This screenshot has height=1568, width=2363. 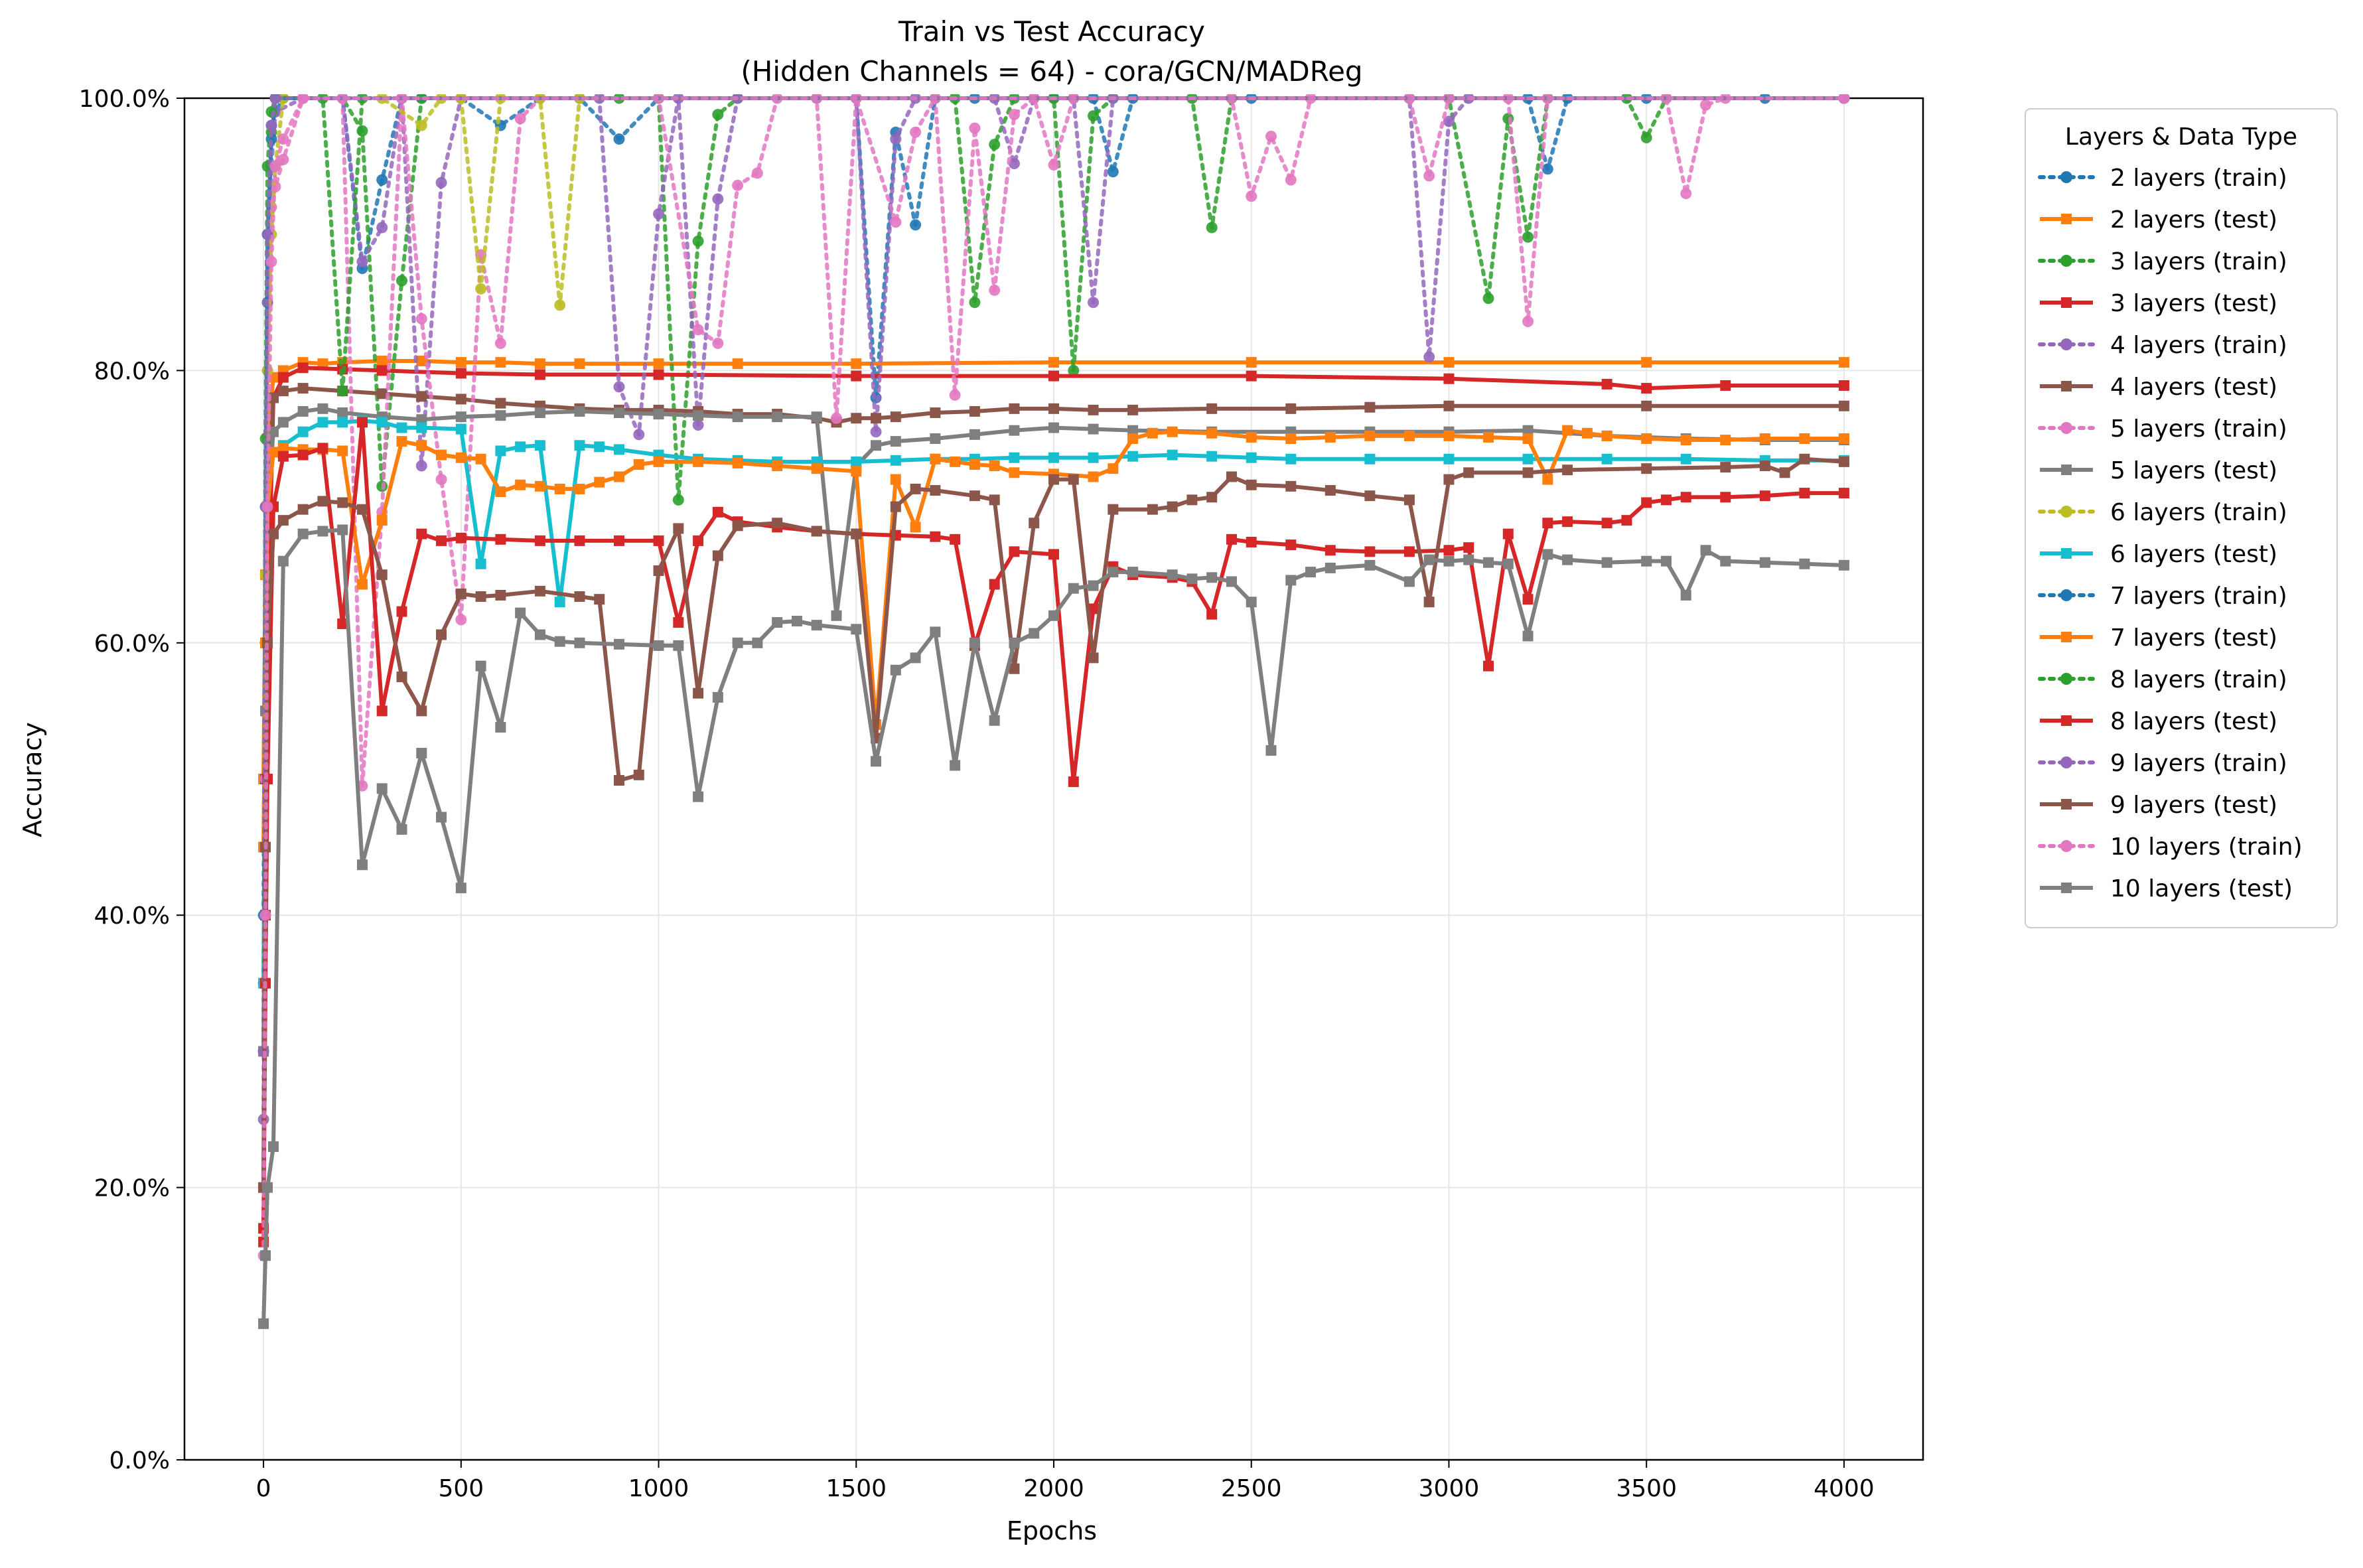 What do you see at coordinates (2198, 345) in the screenshot?
I see `legend-label: 4 layers (train)` at bounding box center [2198, 345].